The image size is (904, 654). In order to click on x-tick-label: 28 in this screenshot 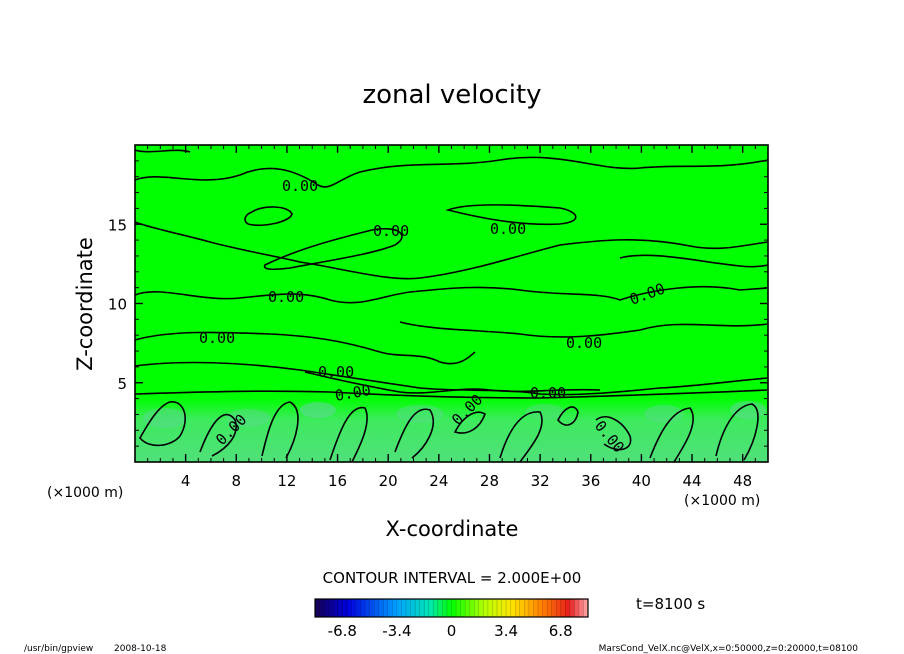, I will do `click(489, 481)`.